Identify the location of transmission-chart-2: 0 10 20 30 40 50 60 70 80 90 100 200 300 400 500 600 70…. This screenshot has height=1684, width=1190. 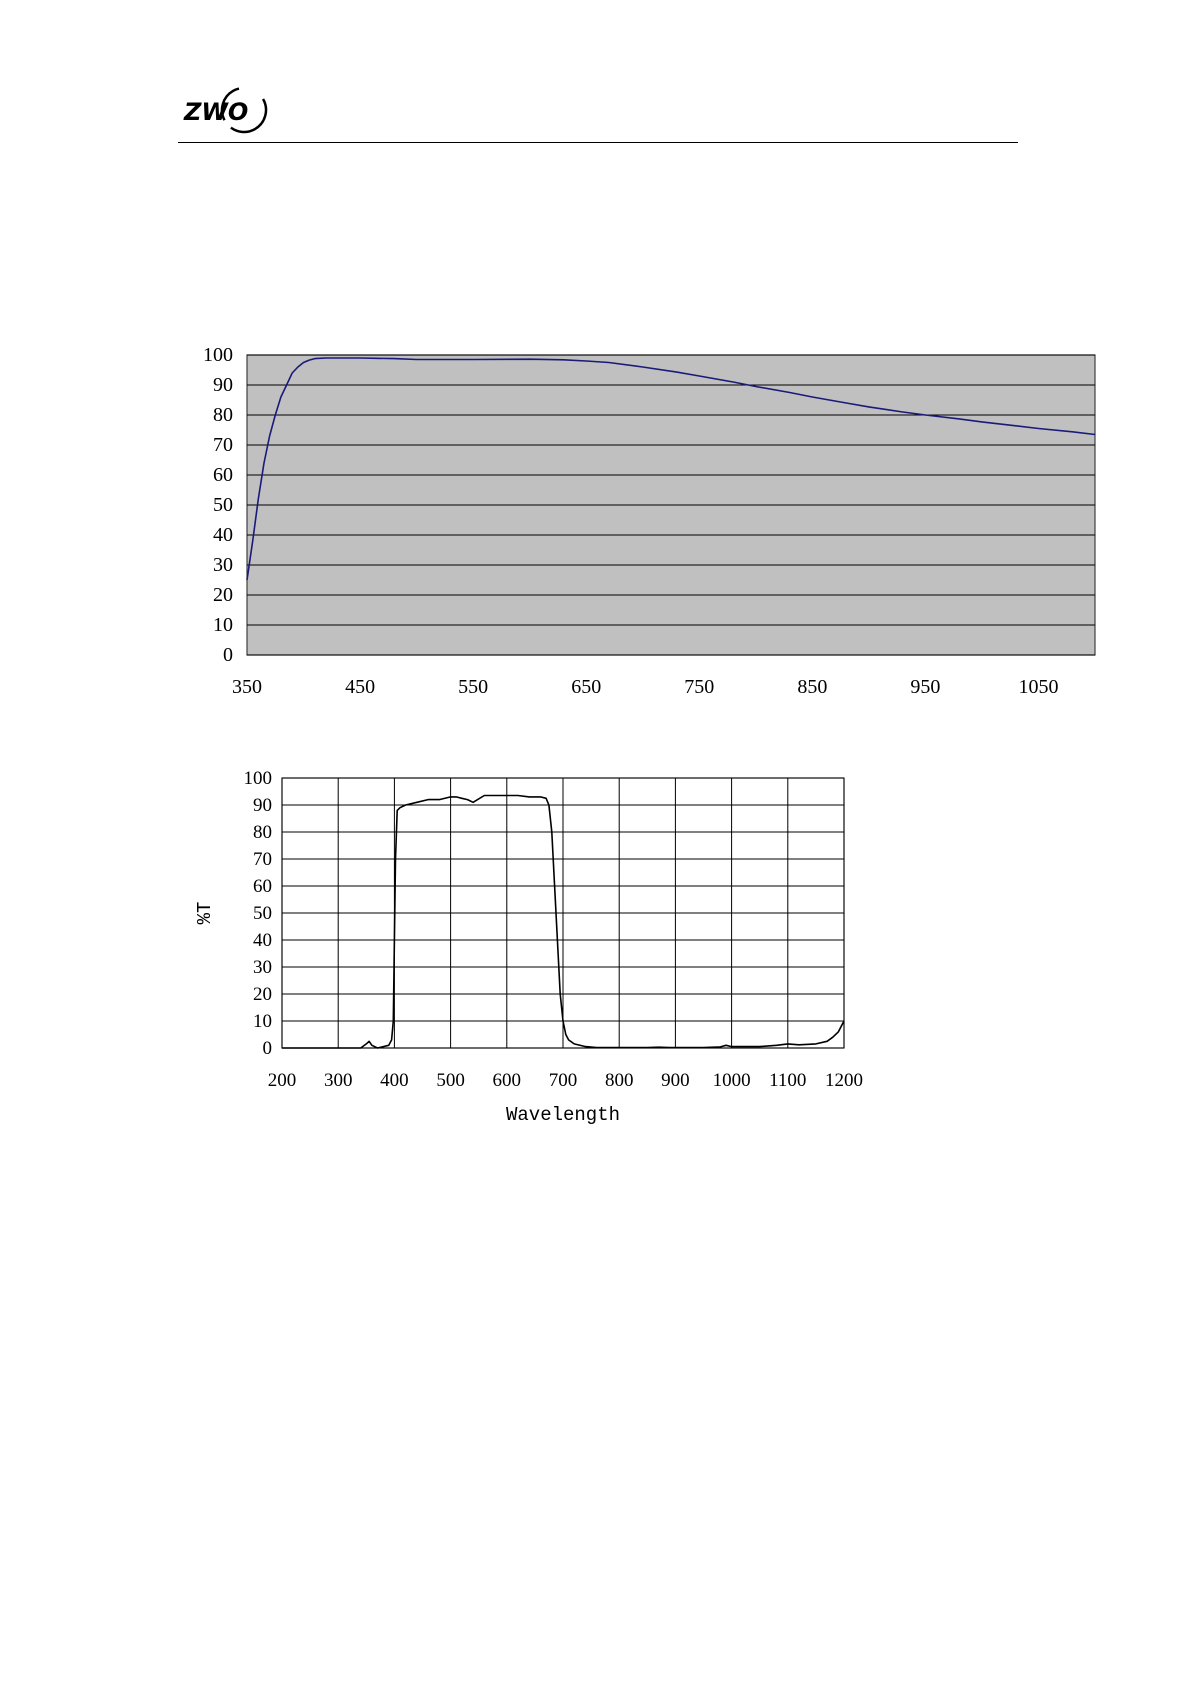
(528, 948).